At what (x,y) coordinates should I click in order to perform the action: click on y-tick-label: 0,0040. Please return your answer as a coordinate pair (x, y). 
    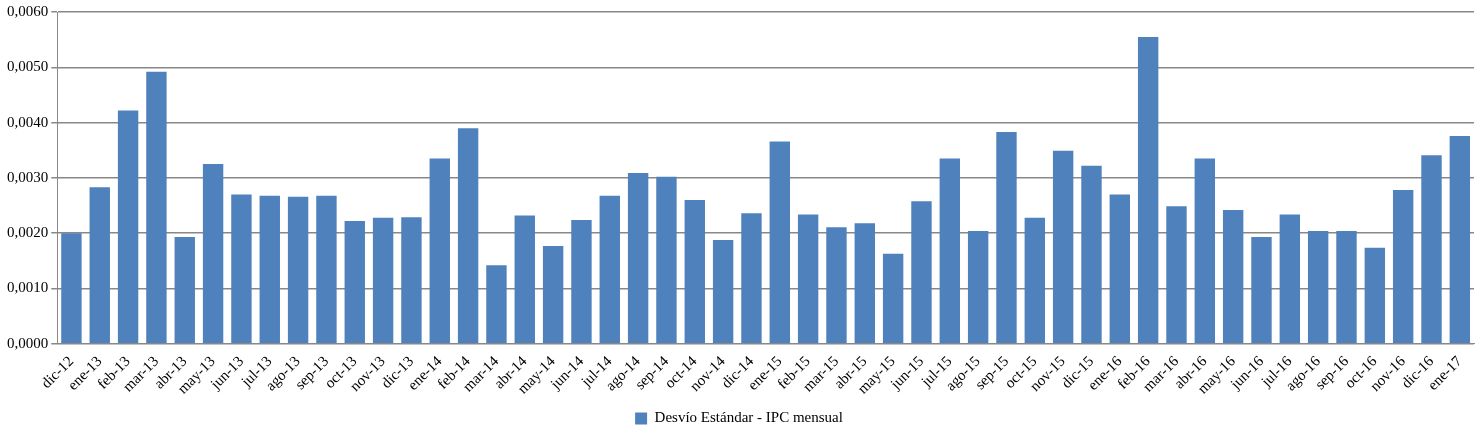
    Looking at the image, I should click on (28, 121).